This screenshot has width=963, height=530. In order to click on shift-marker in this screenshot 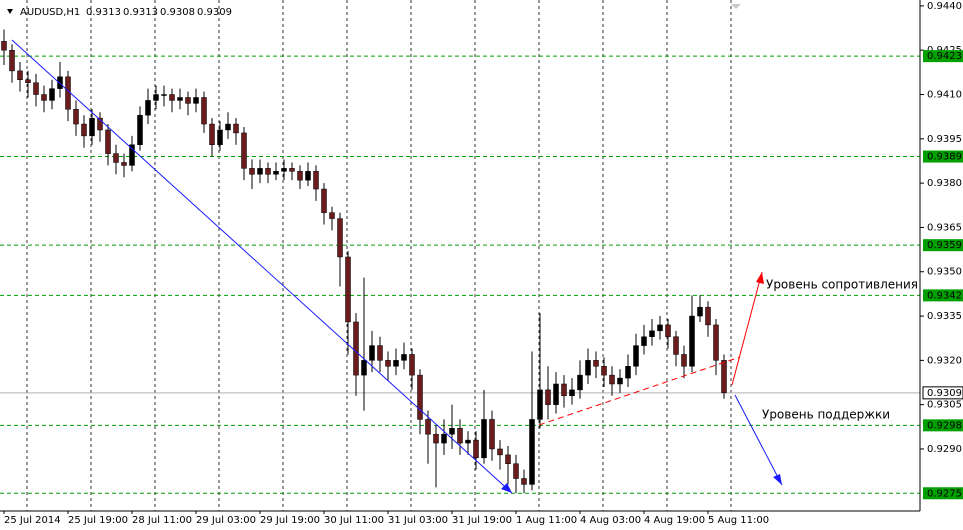, I will do `click(736, 6)`.